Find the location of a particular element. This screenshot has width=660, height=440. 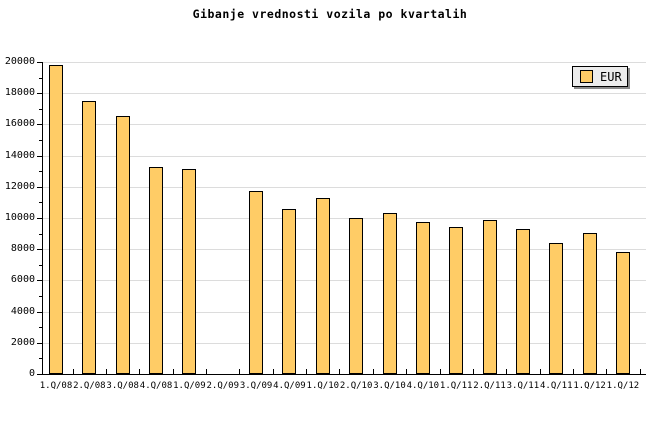

y-tick-label: 12000 is located at coordinates (19, 186).